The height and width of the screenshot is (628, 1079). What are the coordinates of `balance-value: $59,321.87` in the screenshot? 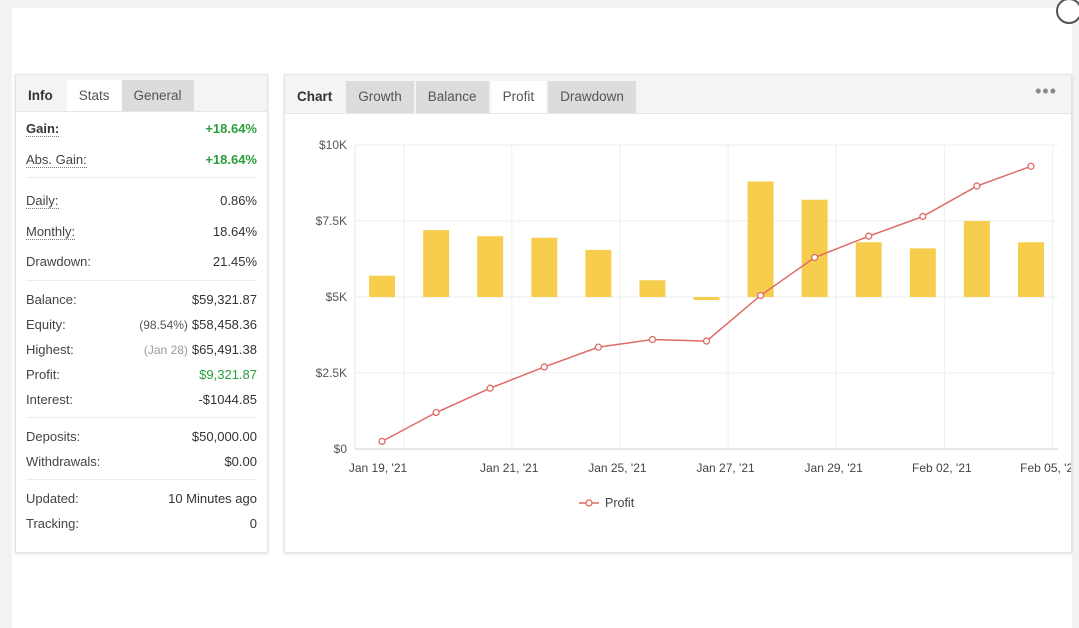 It's located at (224, 299).